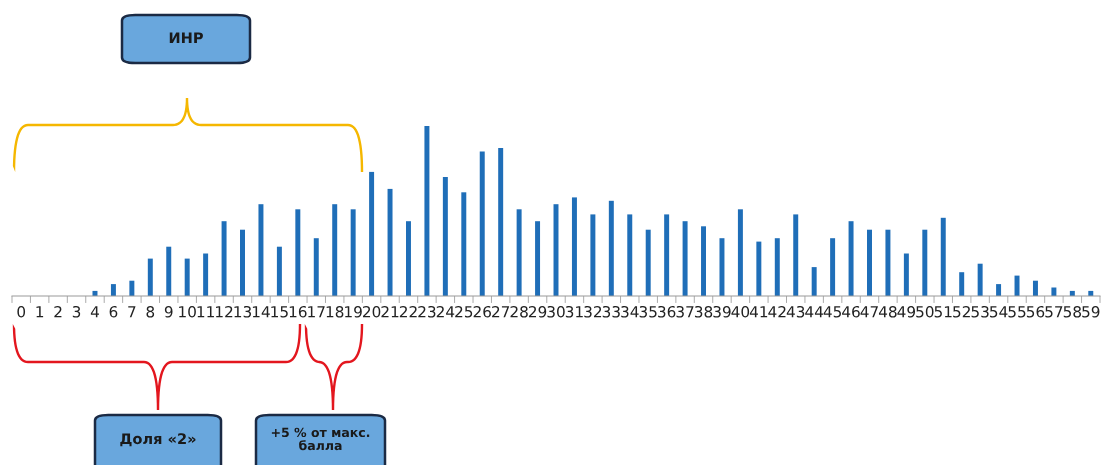 This screenshot has height=465, width=1107. What do you see at coordinates (685, 311) in the screenshot?
I see `x-tick-label: 37` at bounding box center [685, 311].